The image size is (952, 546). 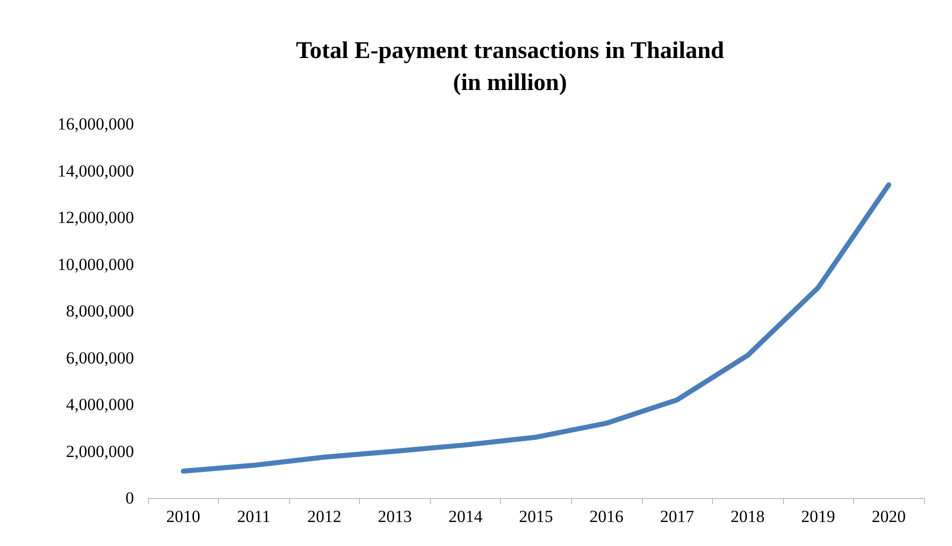 What do you see at coordinates (100, 404) in the screenshot?
I see `y-tick-label: 4,000,000` at bounding box center [100, 404].